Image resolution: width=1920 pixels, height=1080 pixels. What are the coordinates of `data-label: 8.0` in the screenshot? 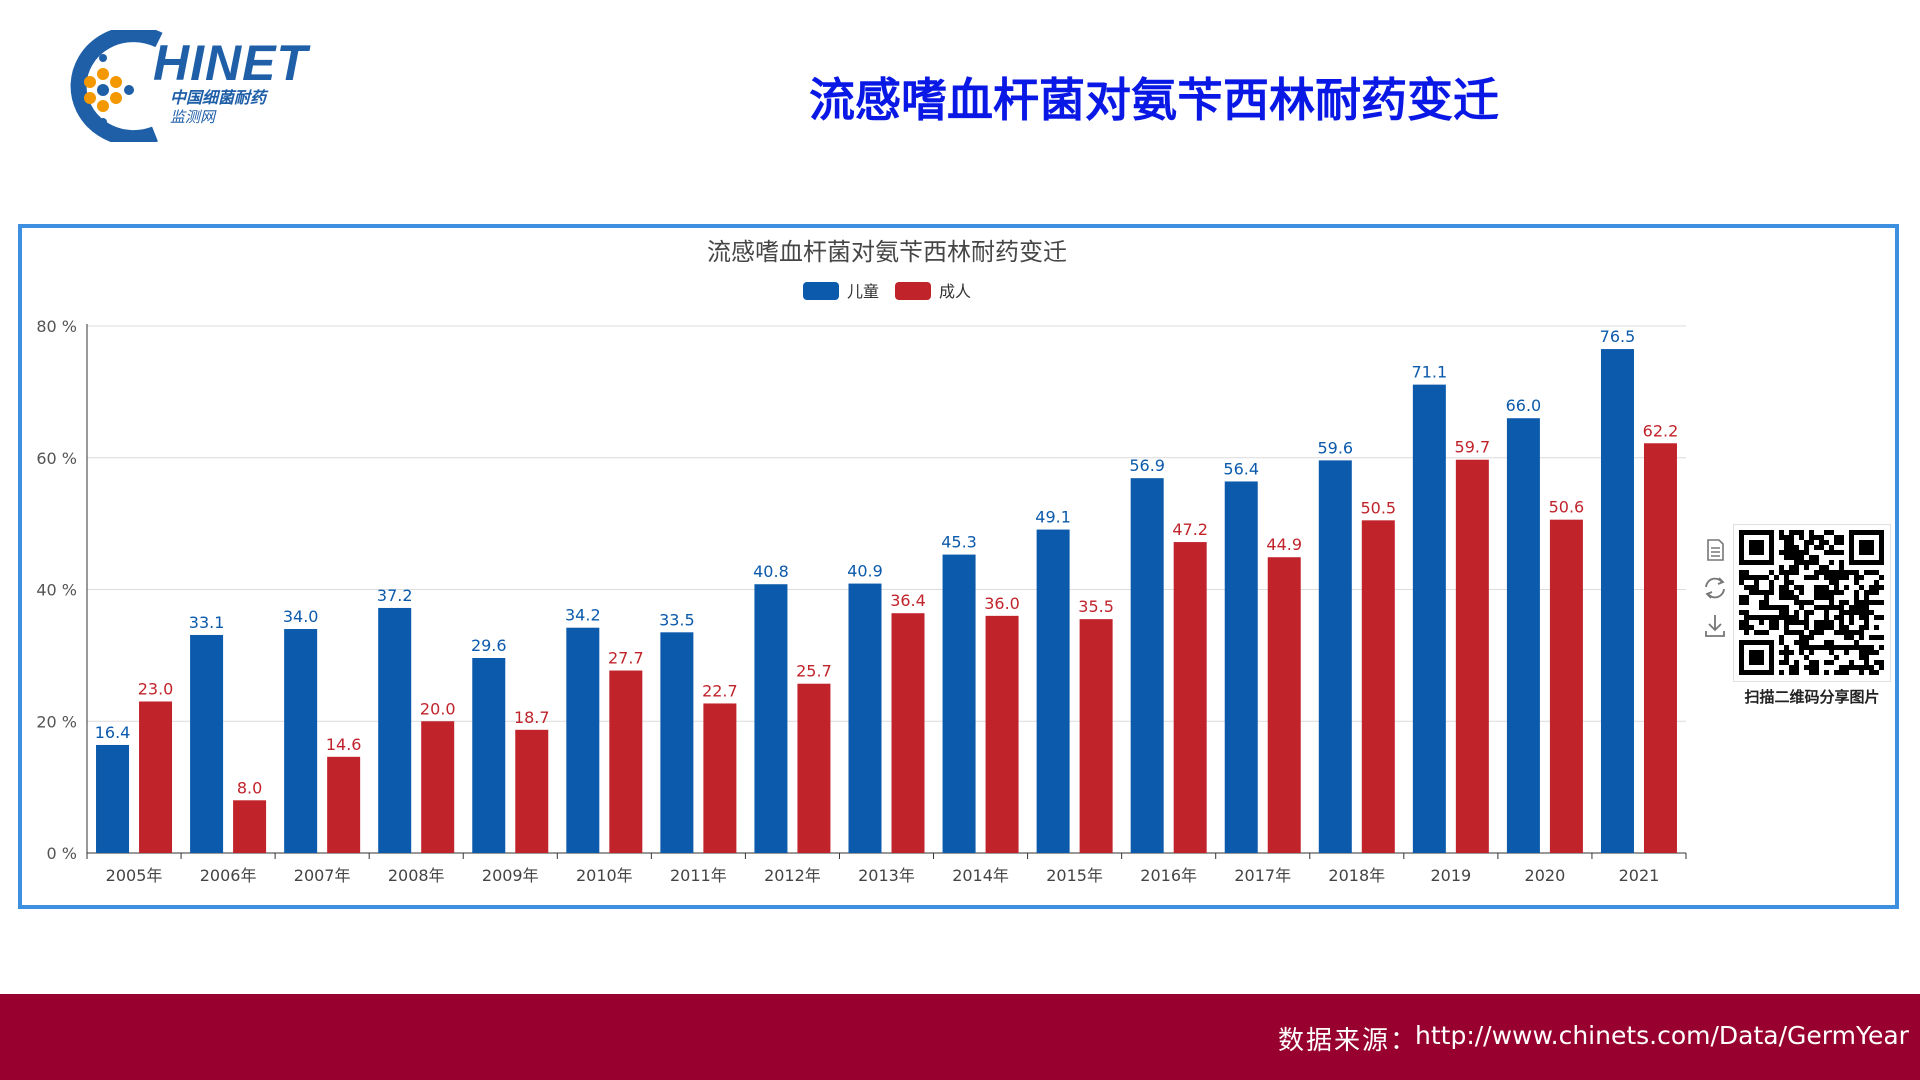 It's located at (249, 787).